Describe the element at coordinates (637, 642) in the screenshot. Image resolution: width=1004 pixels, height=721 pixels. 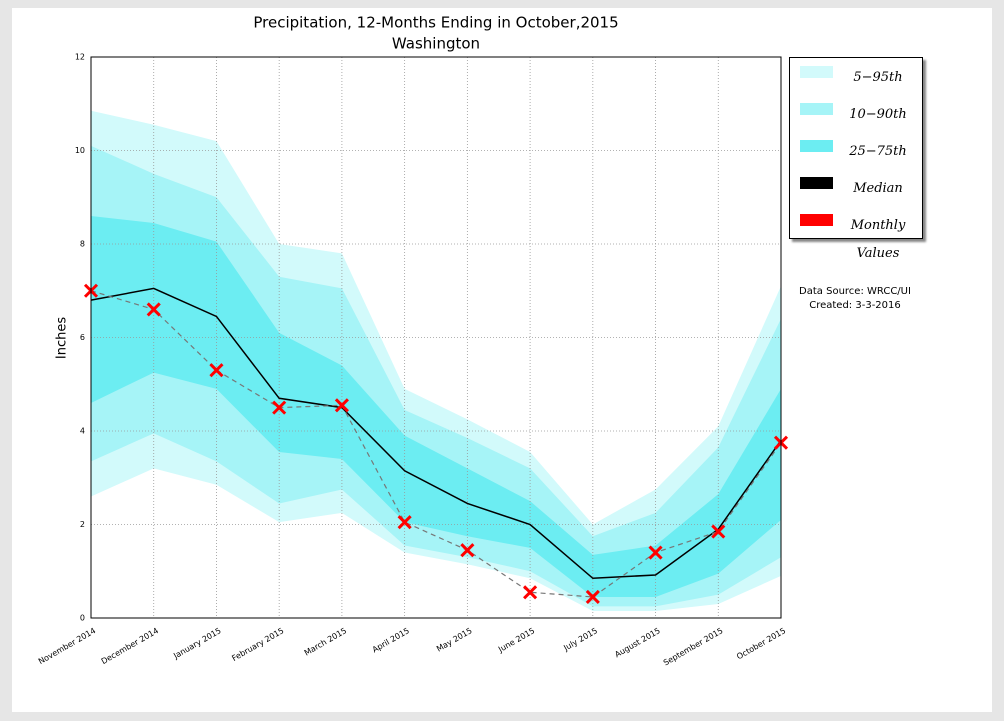
I see `x-tick-label: August 2015` at that location.